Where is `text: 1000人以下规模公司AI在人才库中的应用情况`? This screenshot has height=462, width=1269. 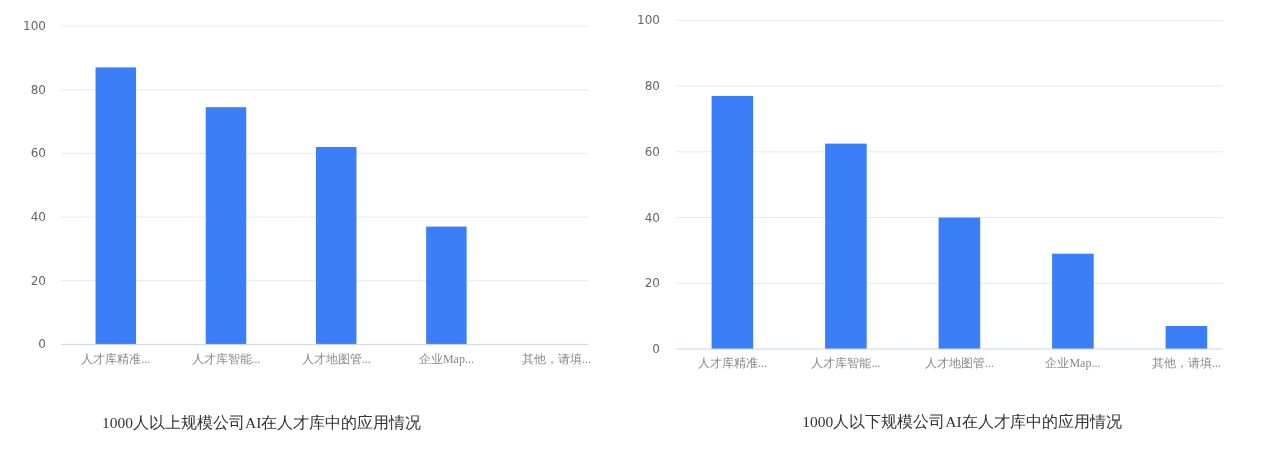 text: 1000人以下规模公司AI在人才库中的应用情况 is located at coordinates (962, 421).